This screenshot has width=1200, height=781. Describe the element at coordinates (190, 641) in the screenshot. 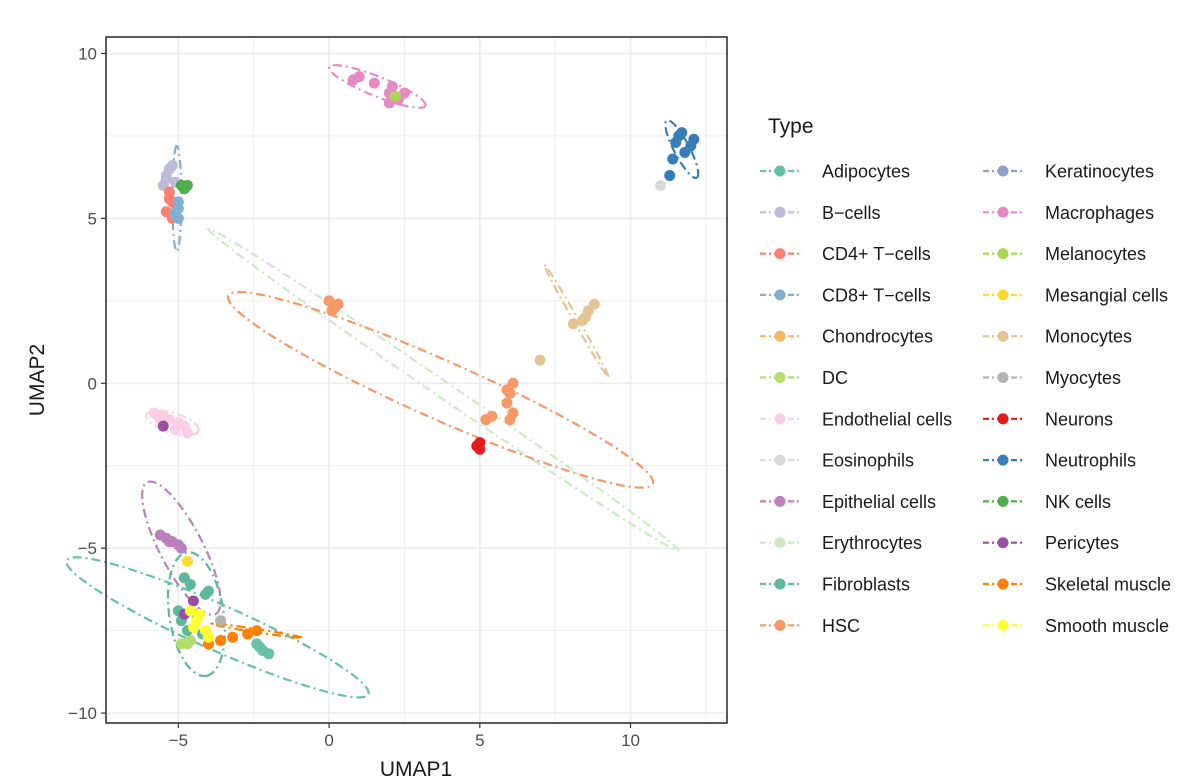

I see `point-dc` at that location.